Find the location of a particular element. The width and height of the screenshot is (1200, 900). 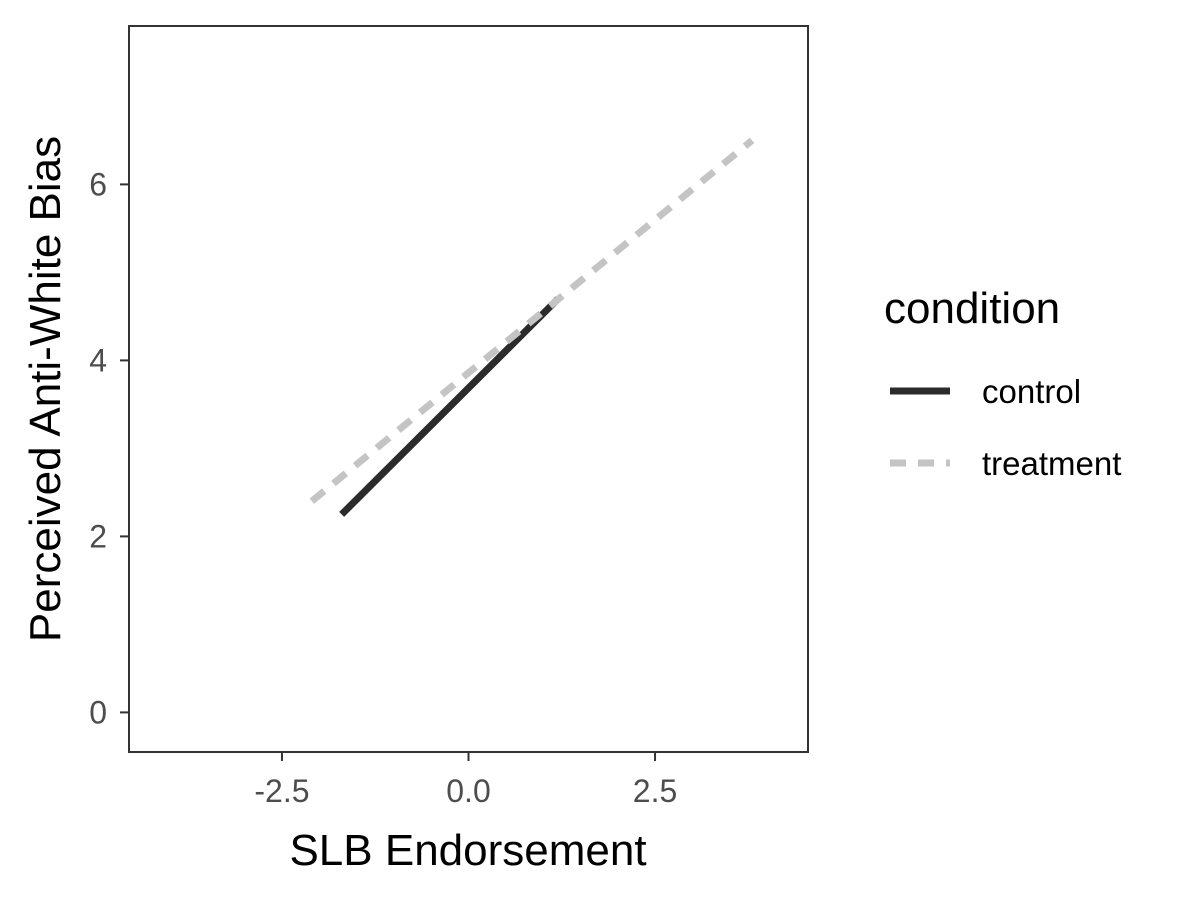

legend-label-treatment: treatment is located at coordinates (1051, 463).